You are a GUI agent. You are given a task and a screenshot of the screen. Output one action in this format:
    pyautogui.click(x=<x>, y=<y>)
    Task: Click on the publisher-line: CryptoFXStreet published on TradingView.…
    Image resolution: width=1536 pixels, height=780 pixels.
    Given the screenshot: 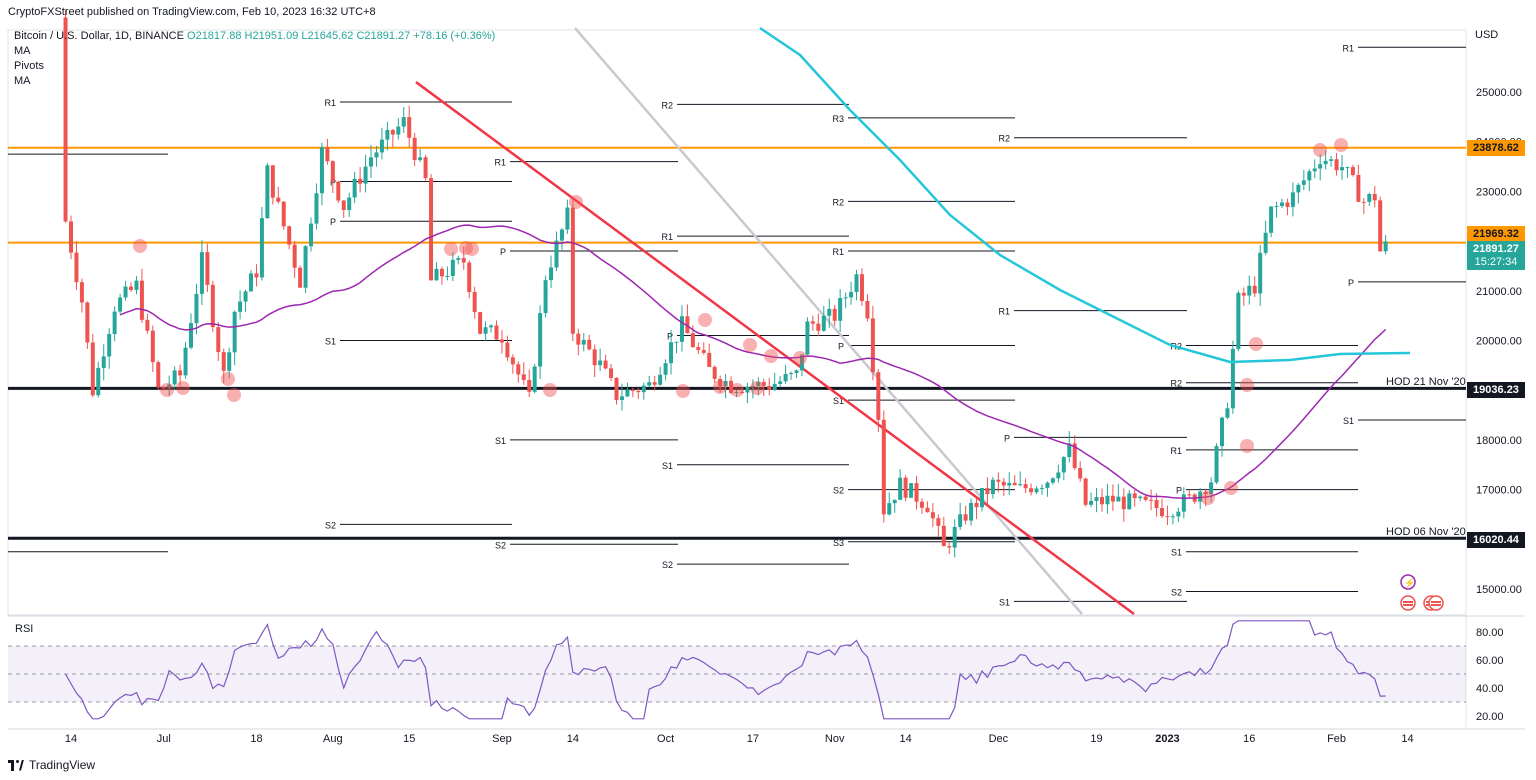 What is the action you would take?
    pyautogui.click(x=192, y=12)
    